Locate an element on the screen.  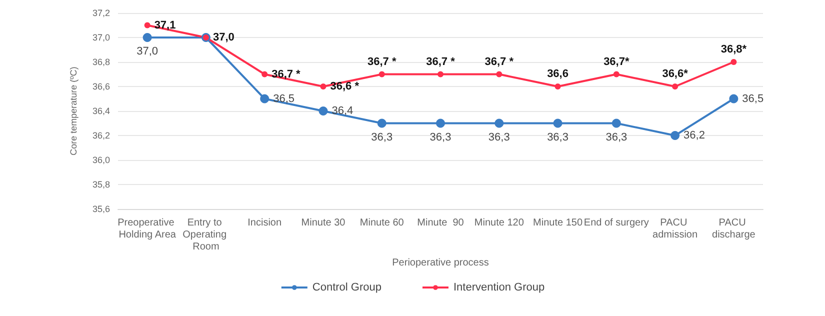
y-tick-label: 35,8 is located at coordinates (101, 185).